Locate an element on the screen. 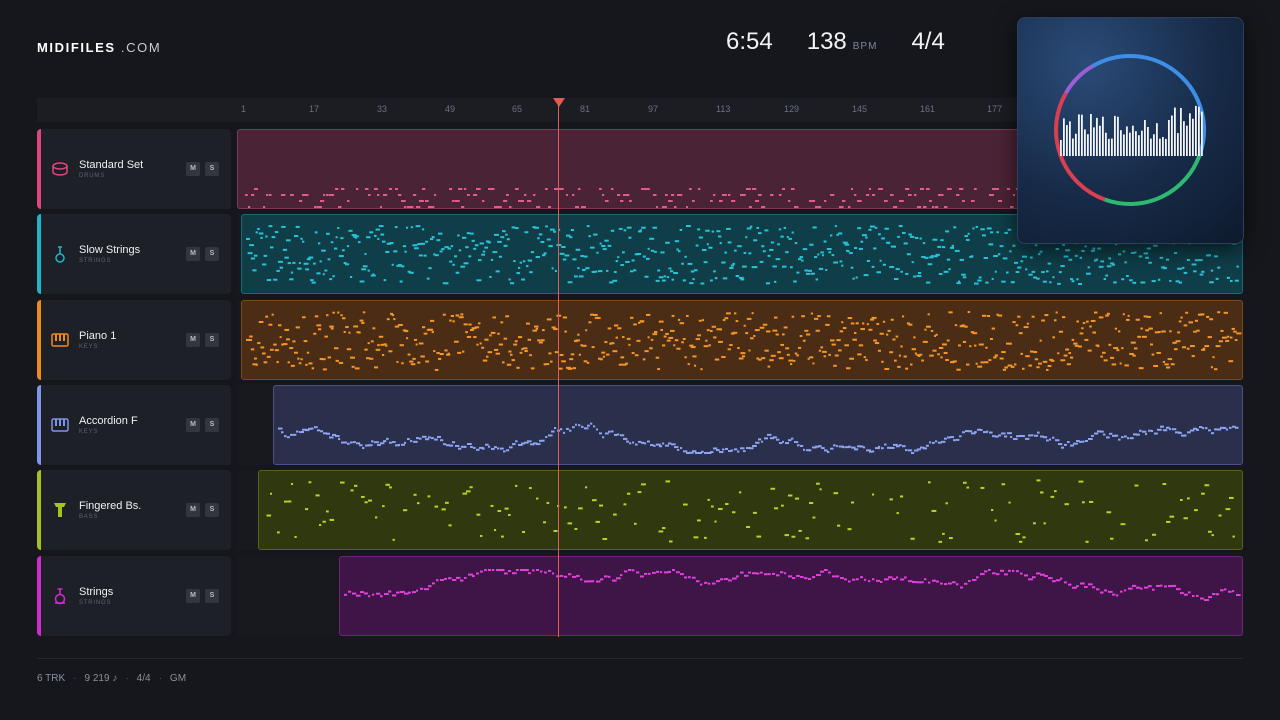 This screenshot has height=720, width=1280. track-header-piano-1: Piano 1 KEYS M S is located at coordinates (134, 340).